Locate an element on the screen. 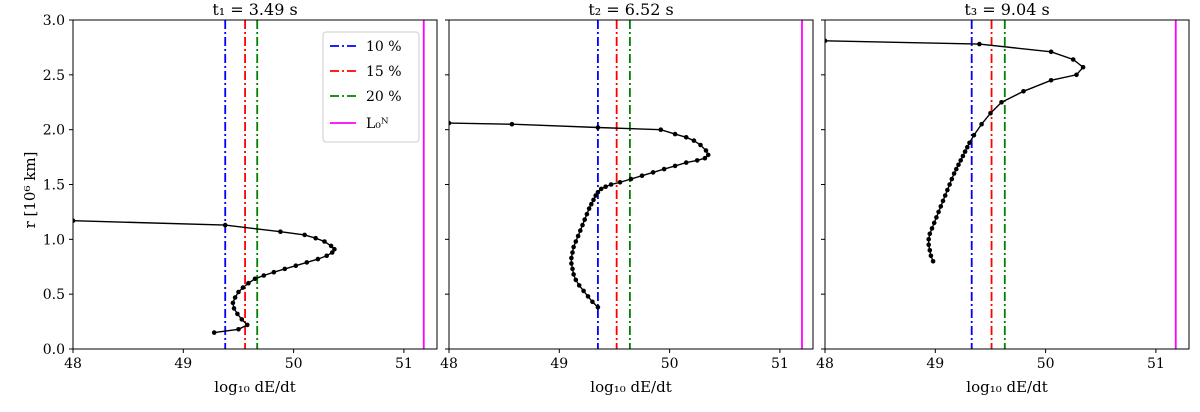 Image resolution: width=1200 pixels, height=412 pixels. legend-label-l0n: L₀ᴺ is located at coordinates (377, 124).